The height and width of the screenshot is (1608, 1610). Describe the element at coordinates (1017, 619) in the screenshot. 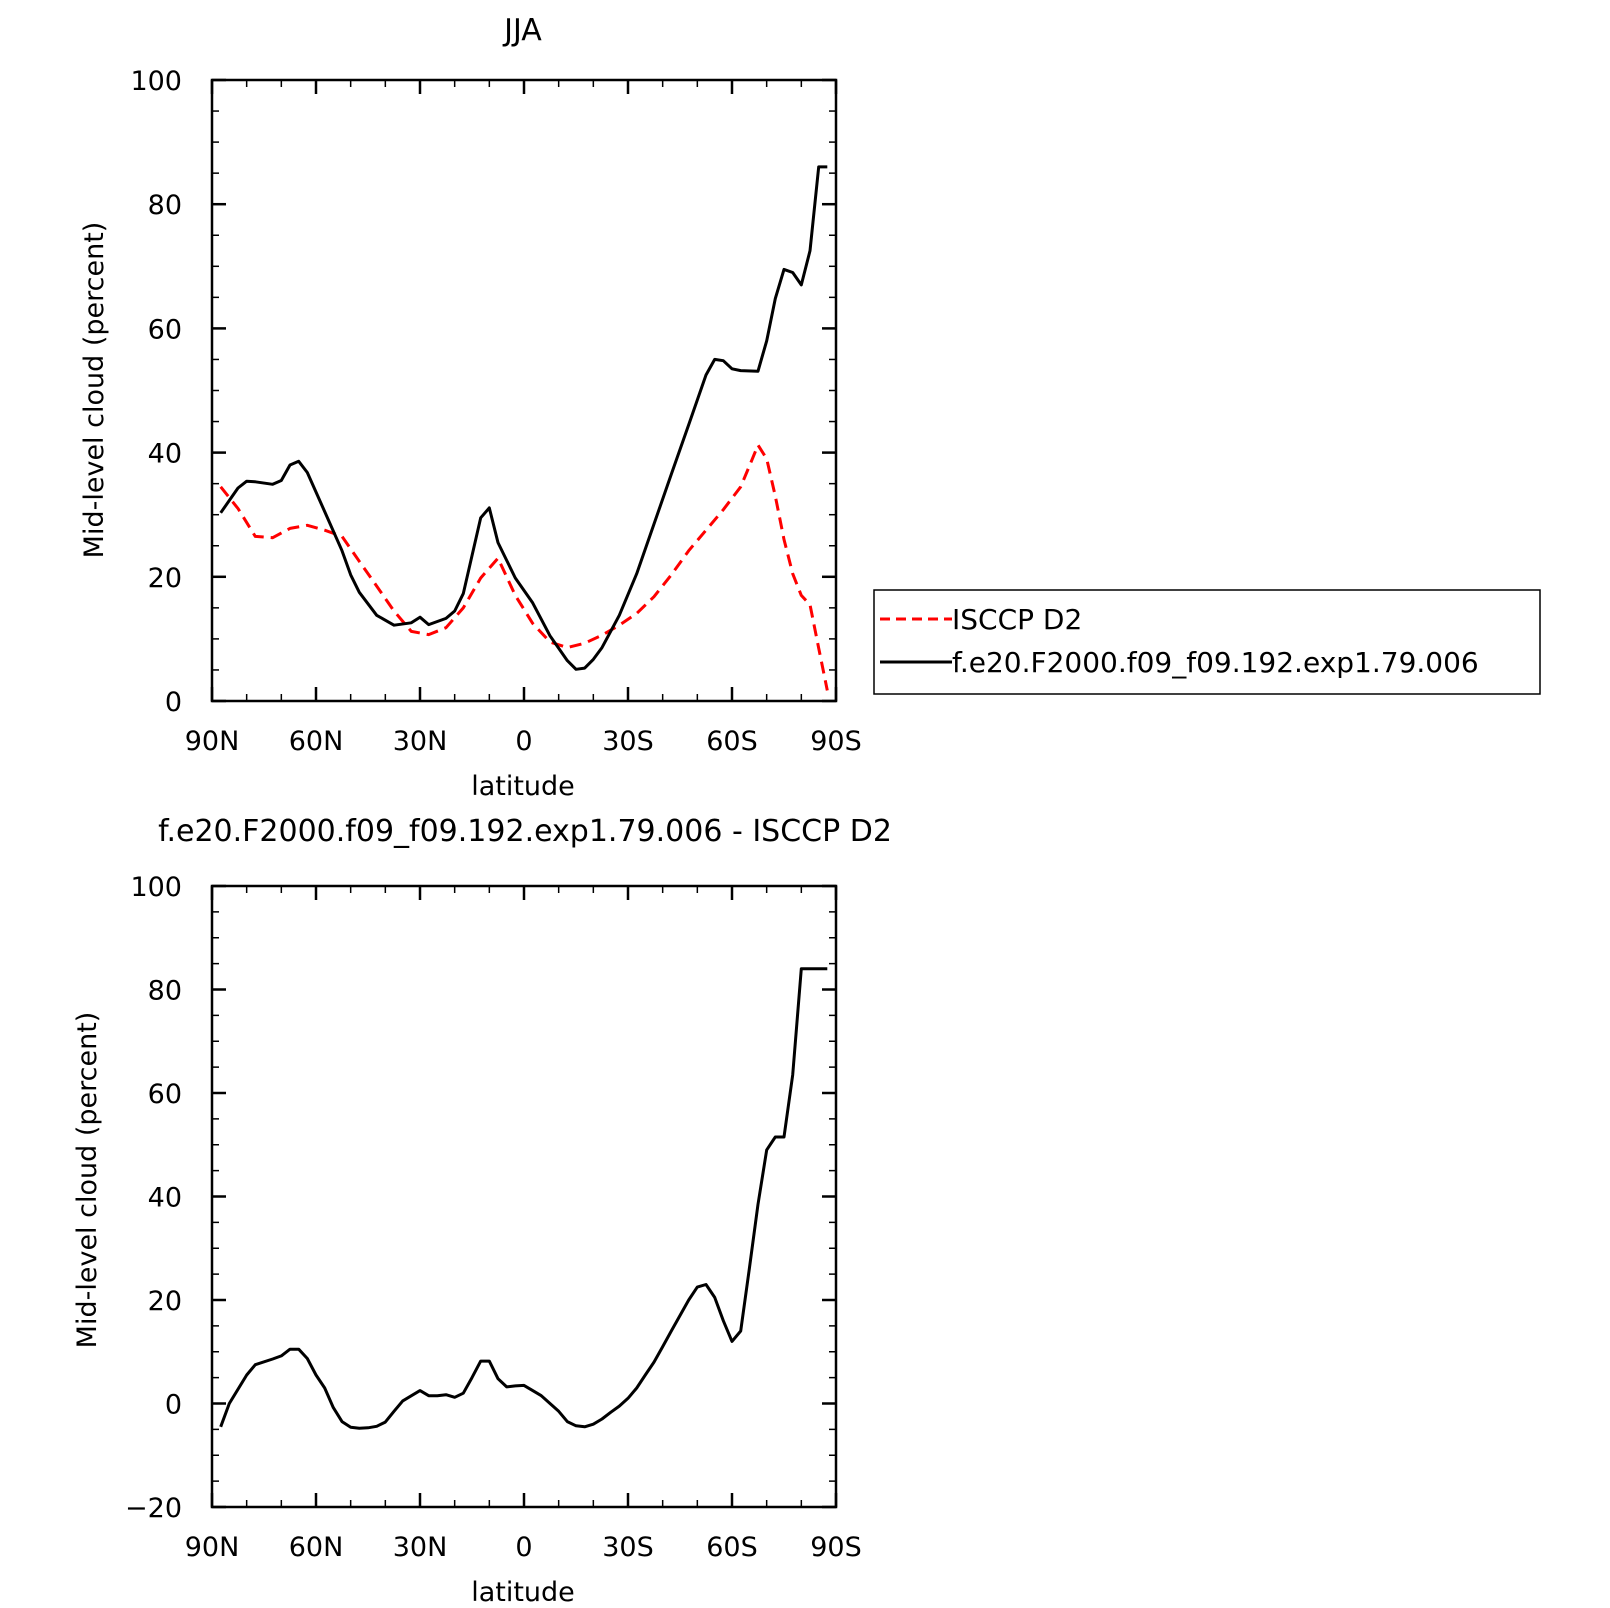

I see `legend-label-isccp: ISCCP D2` at that location.